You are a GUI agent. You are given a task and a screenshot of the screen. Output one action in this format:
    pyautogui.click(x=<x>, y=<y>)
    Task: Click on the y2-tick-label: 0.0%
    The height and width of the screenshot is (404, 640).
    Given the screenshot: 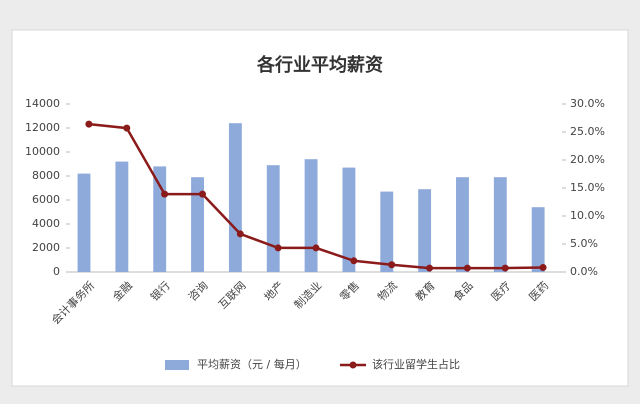 What is the action you would take?
    pyautogui.click(x=584, y=271)
    